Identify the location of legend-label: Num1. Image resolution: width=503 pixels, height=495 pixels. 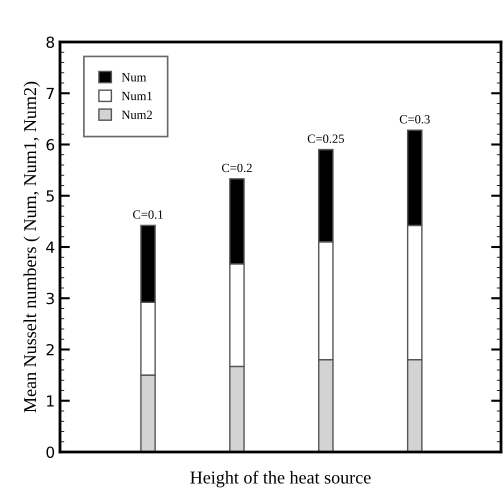
(137, 96).